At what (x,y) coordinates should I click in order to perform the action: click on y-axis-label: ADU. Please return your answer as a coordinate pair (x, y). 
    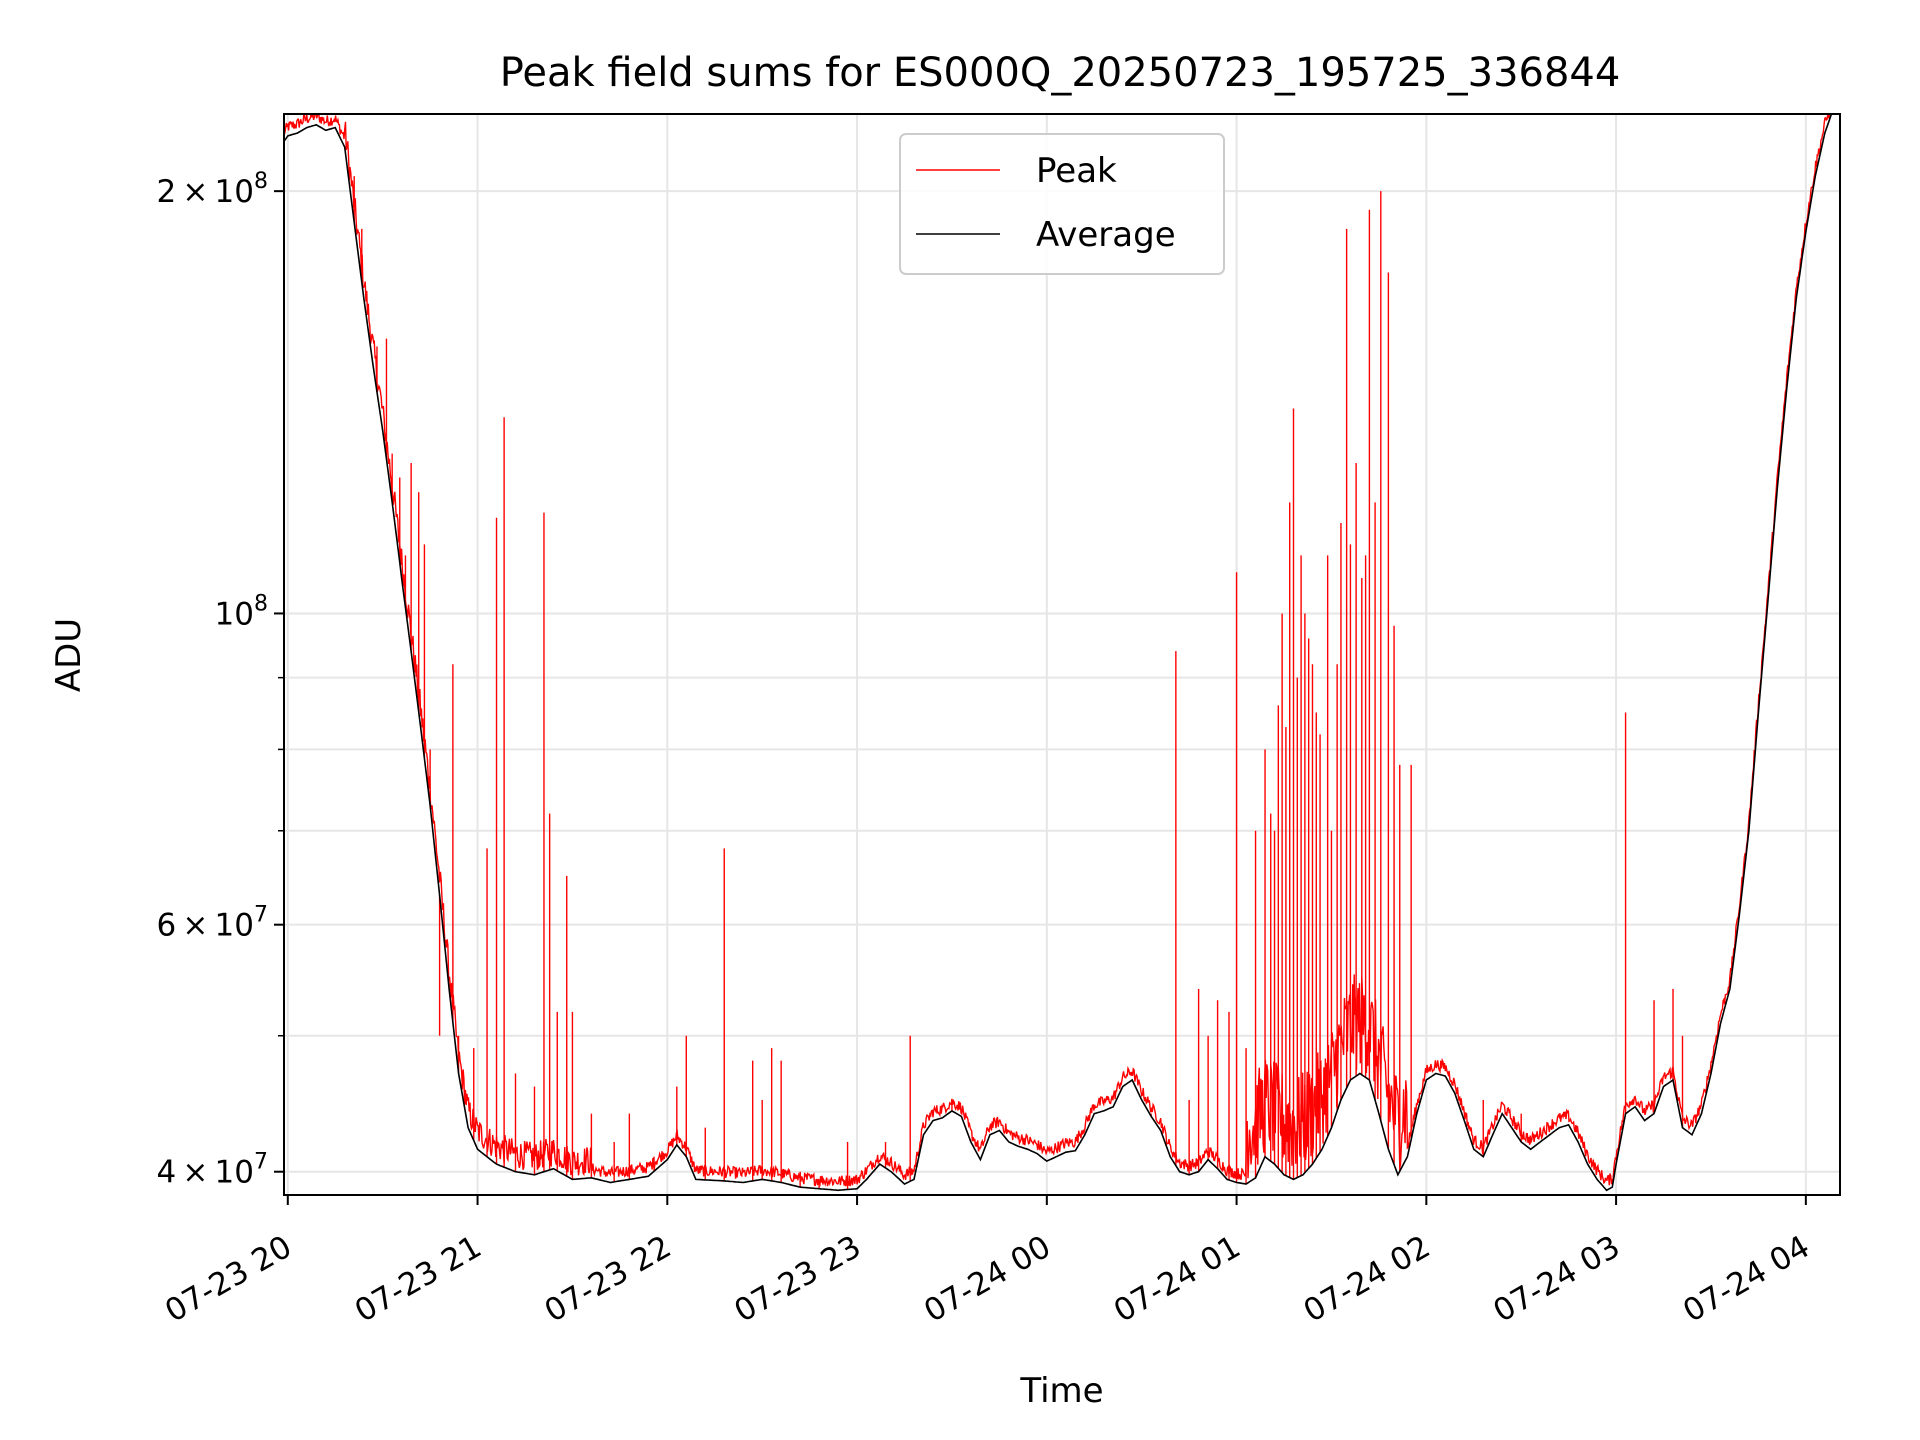
    Looking at the image, I should click on (69, 655).